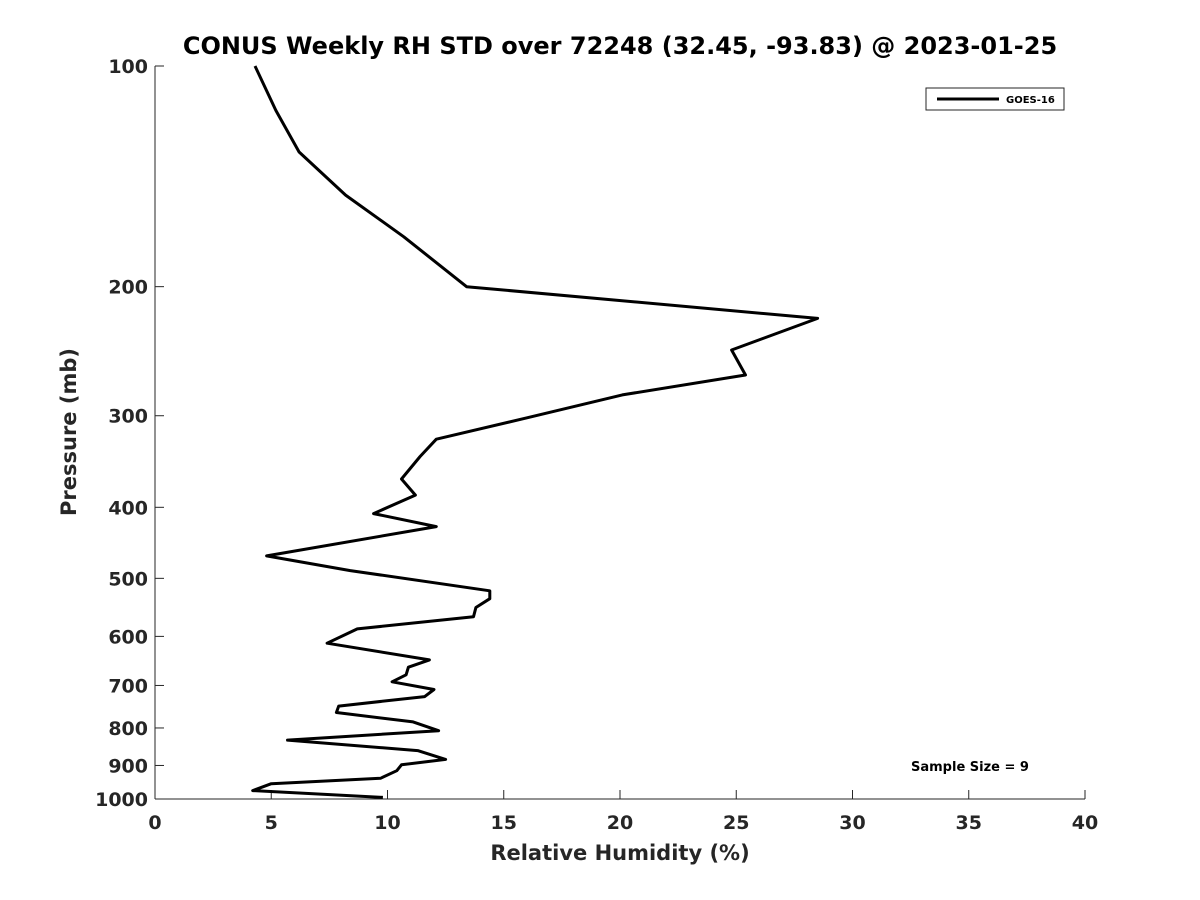  I want to click on x-tick-label: 0, so click(154, 823).